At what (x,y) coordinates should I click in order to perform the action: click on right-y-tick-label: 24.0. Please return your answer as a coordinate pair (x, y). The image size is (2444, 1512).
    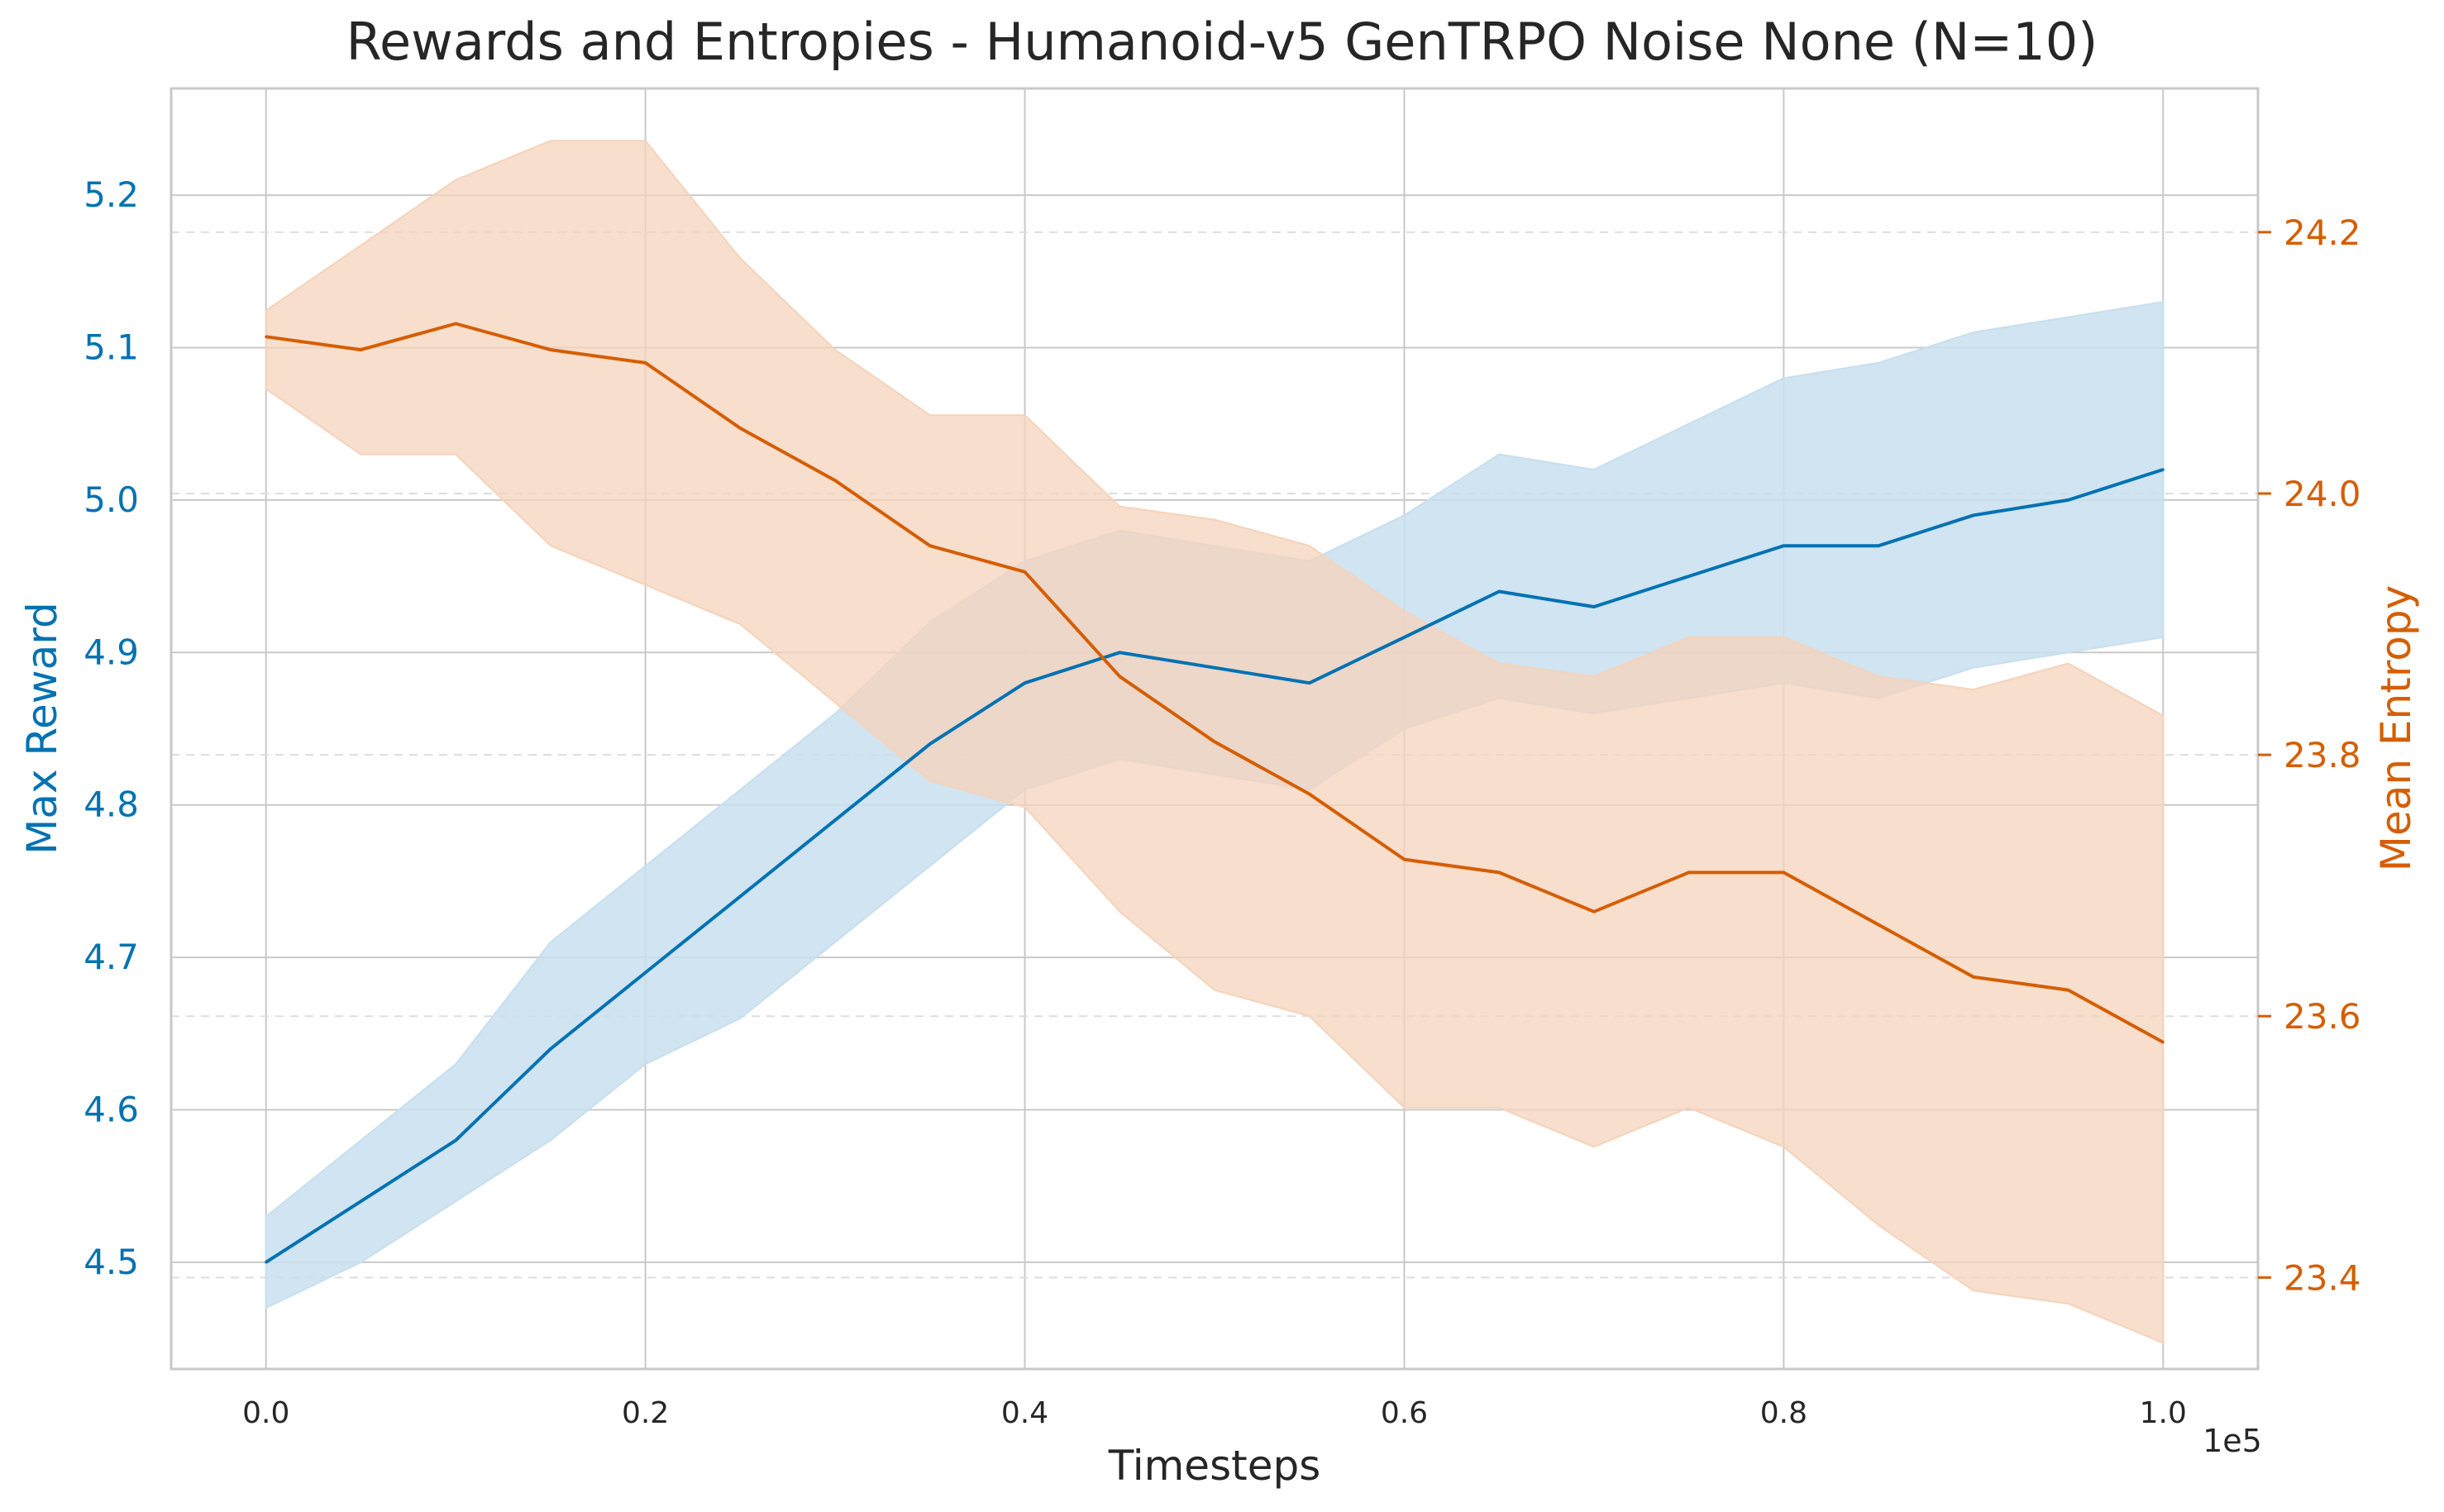
    Looking at the image, I should click on (2322, 494).